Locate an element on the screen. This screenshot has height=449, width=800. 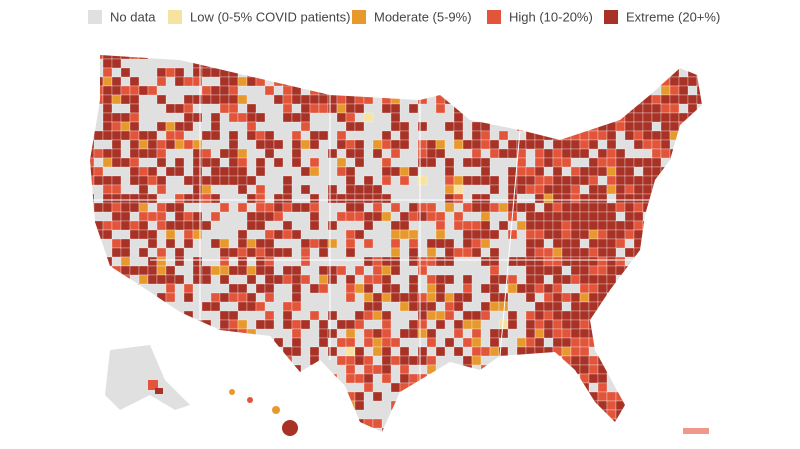
legend-swatch is located at coordinates (611, 17).